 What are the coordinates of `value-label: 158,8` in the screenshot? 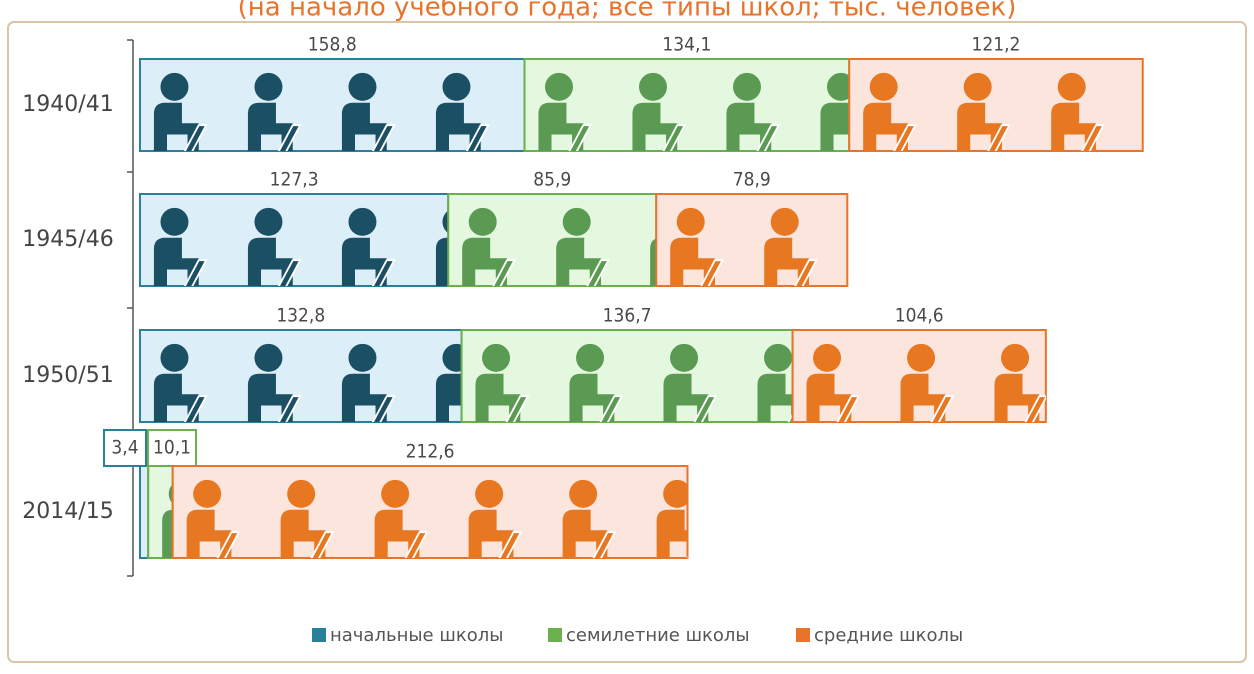 It's located at (332, 45).